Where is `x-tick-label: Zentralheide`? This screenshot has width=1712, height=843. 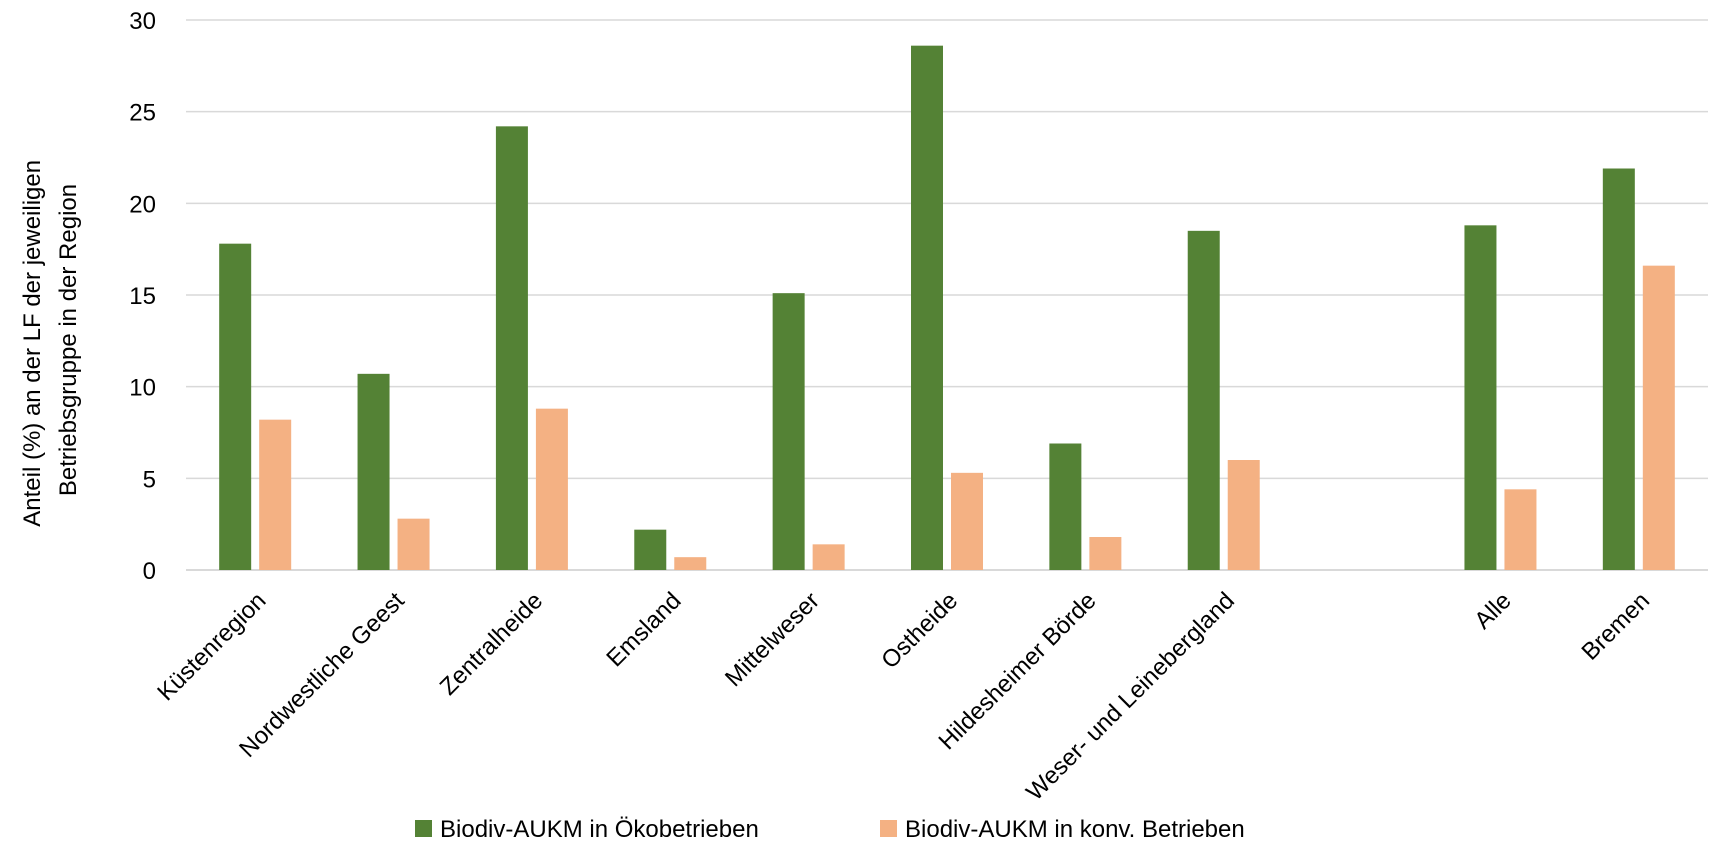
x-tick-label: Zentralheide is located at coordinates (491, 643).